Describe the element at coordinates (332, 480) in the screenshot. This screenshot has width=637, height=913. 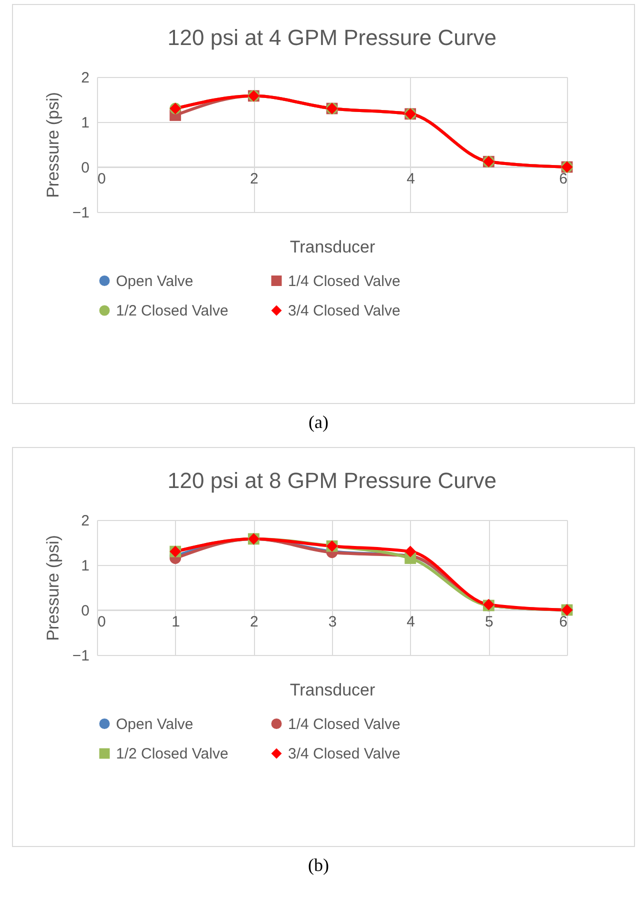
I see `chart-title: 120 psi at 8 GPM Pressure Curve` at that location.